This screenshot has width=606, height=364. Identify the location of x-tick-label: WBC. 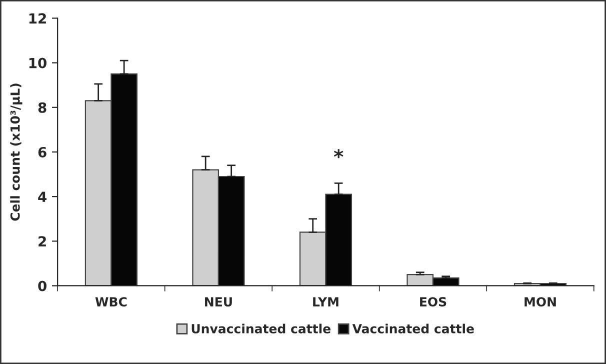
(111, 302).